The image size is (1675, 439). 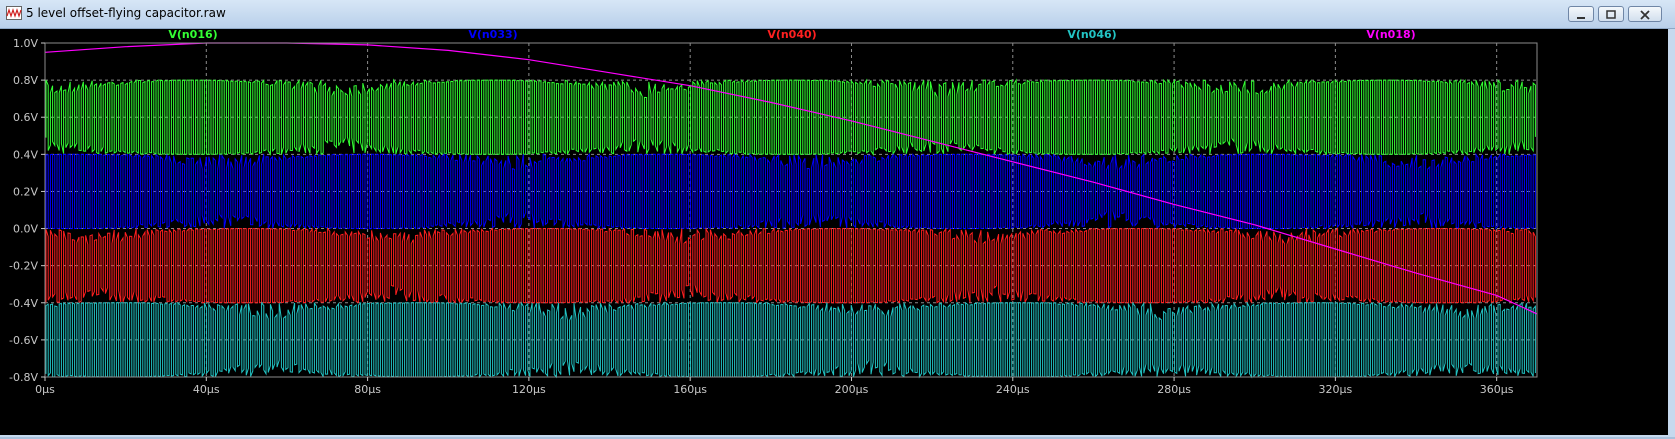 I want to click on y-tick-label: -0.4V, so click(x=23, y=303).